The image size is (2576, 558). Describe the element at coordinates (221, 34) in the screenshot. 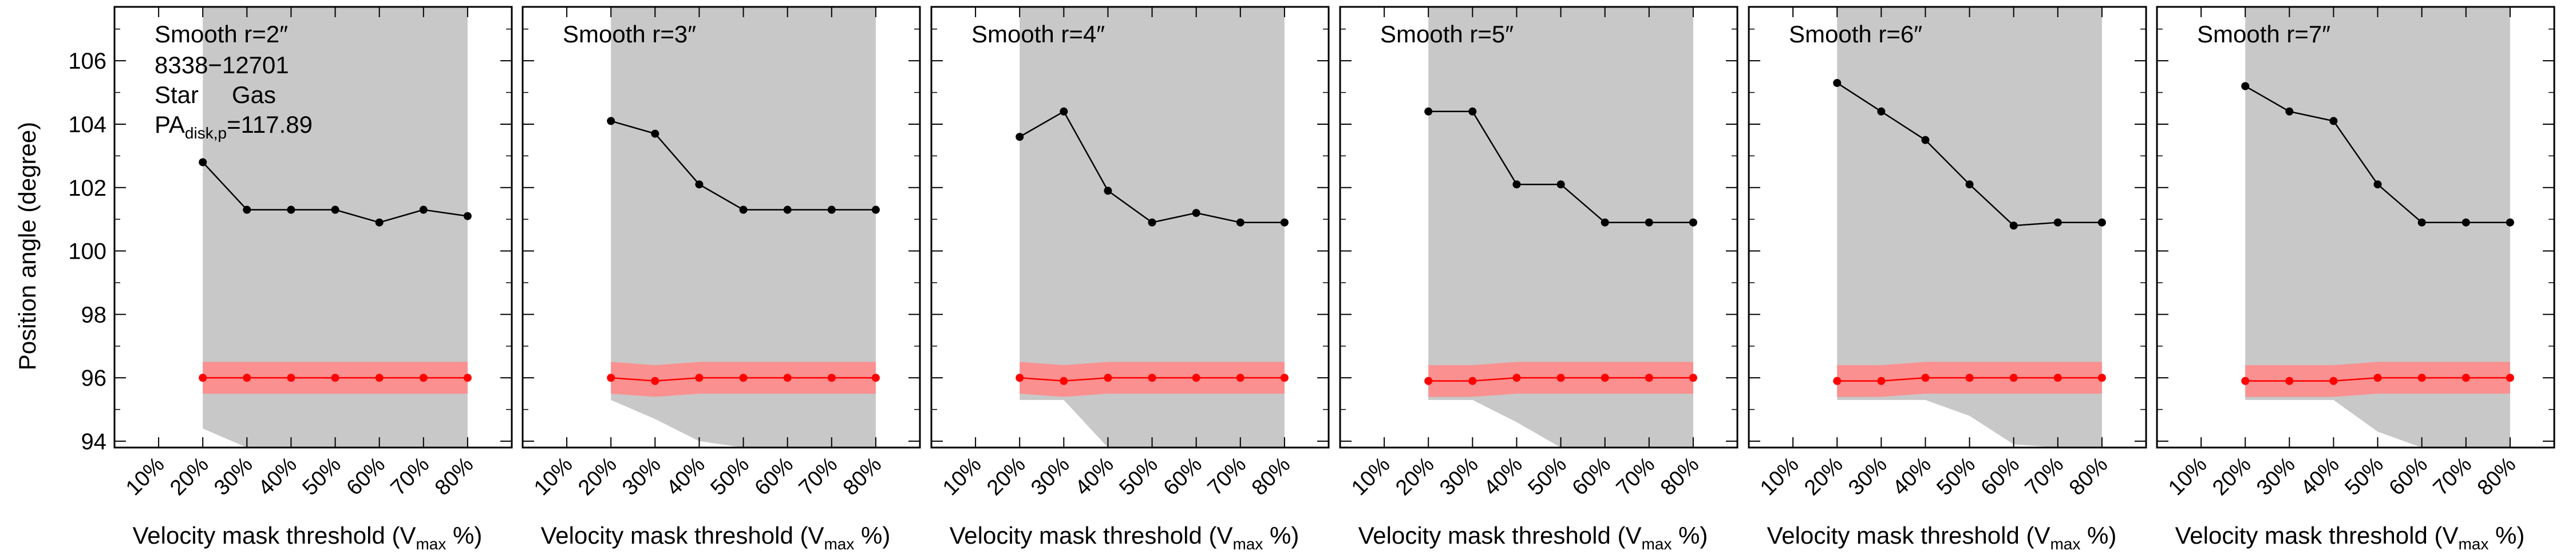

I see `panel-title: Smooth r=2″` at that location.